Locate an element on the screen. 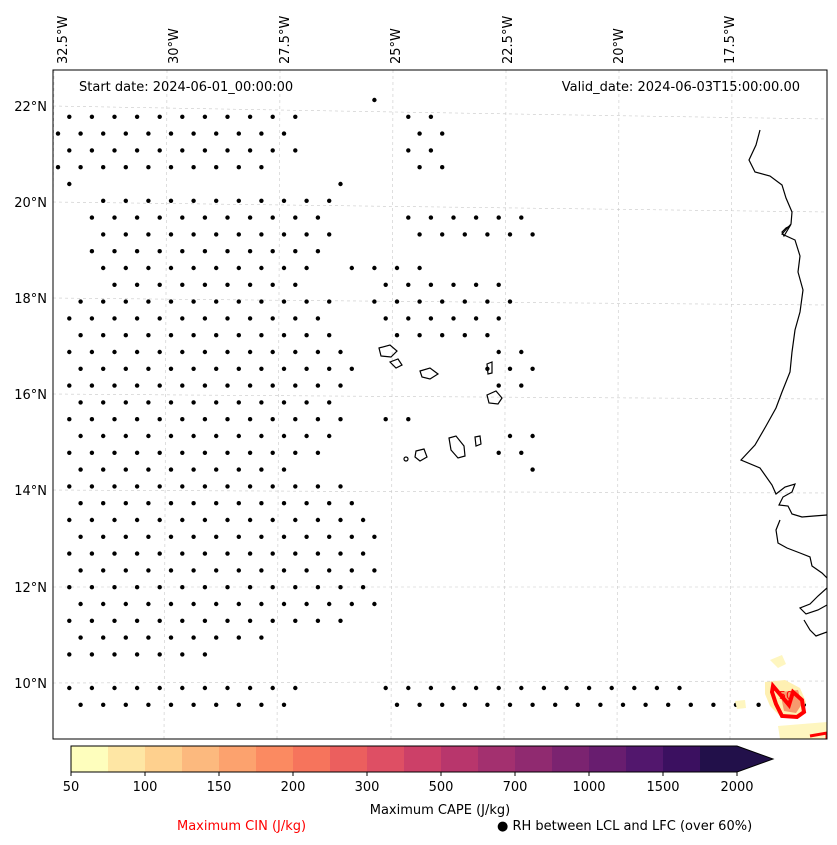 The height and width of the screenshot is (845, 837). cape-shading-patch is located at coordinates (740, 704).